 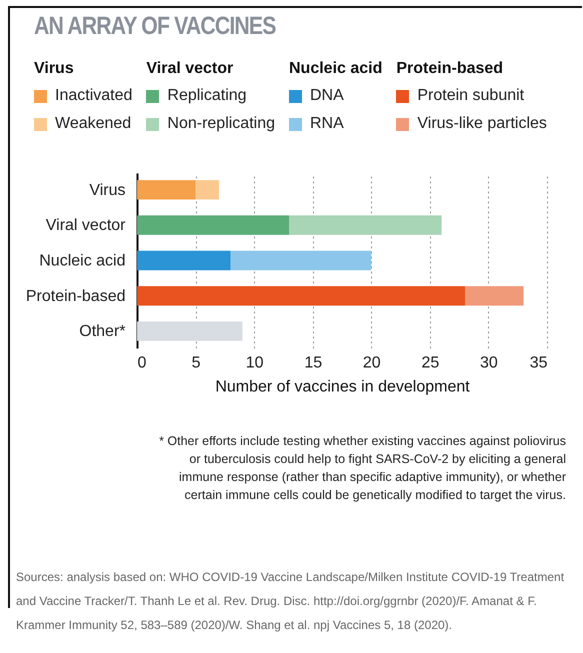 What do you see at coordinates (76, 296) in the screenshot?
I see `y-tick-label: Protein-based` at bounding box center [76, 296].